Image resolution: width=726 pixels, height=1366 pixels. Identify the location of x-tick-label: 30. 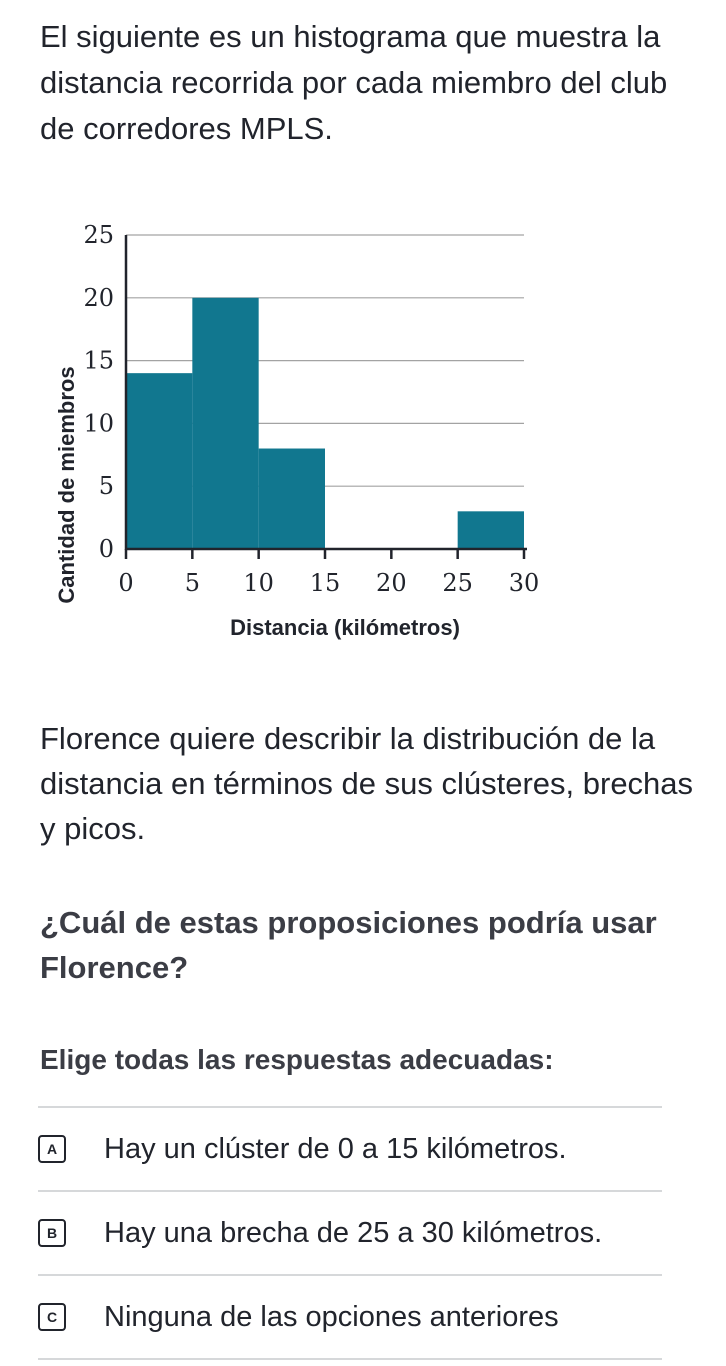
(524, 583).